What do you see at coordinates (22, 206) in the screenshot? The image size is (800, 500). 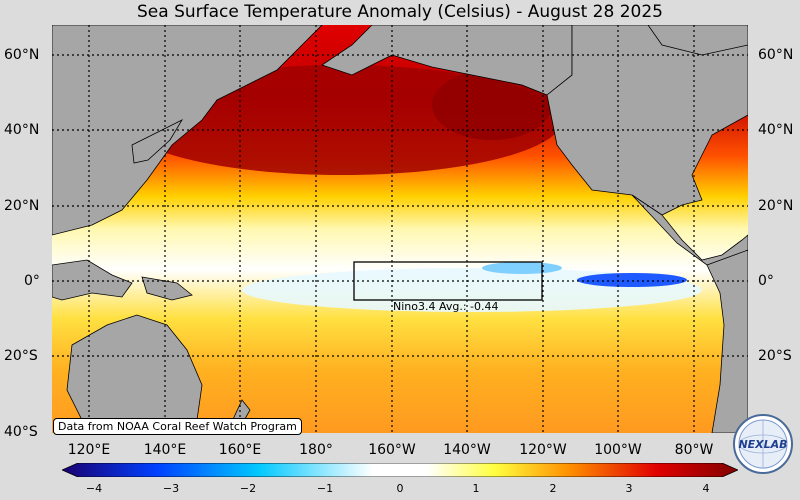 I see `lat-label-left: 20°N` at bounding box center [22, 206].